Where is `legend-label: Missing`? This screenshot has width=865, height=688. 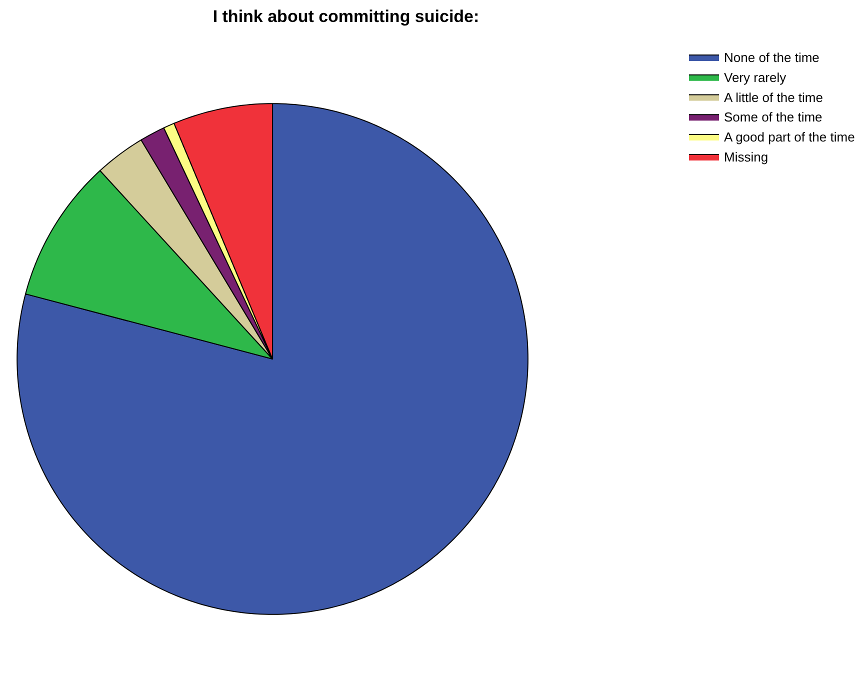 legend-label: Missing is located at coordinates (746, 157).